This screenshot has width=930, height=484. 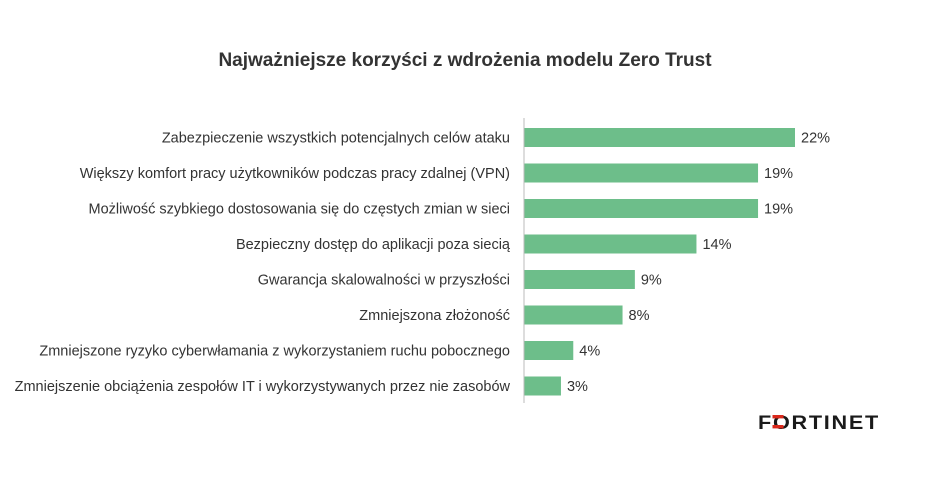 I want to click on value-label-2: 19%, so click(x=778, y=174).